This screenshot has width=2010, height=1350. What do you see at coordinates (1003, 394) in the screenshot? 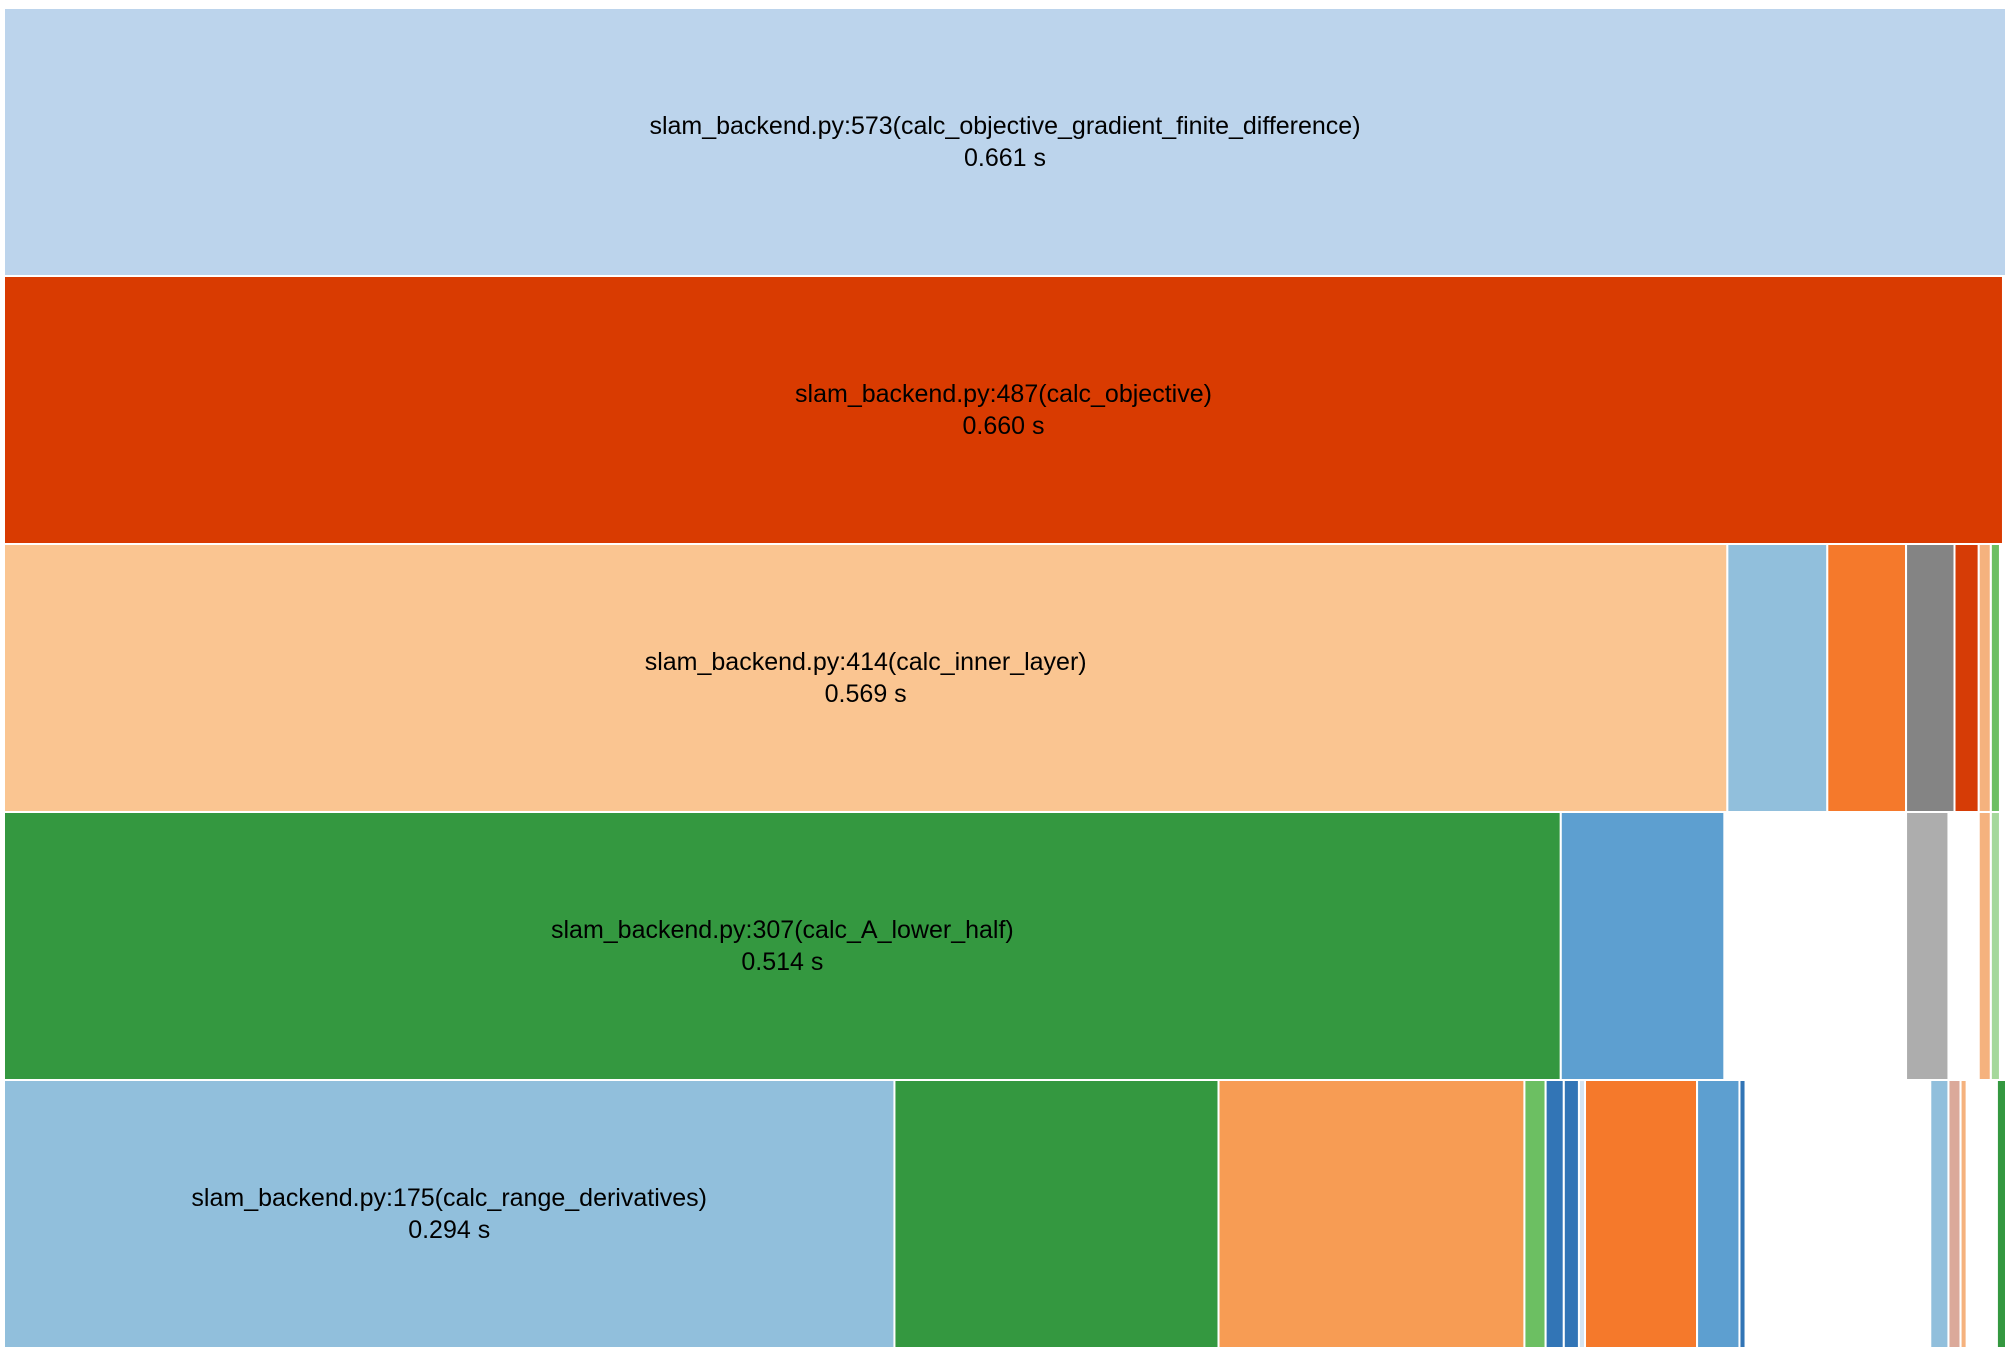
I see `node-name-label: slam_backend.py:487(calc_objective)` at bounding box center [1003, 394].